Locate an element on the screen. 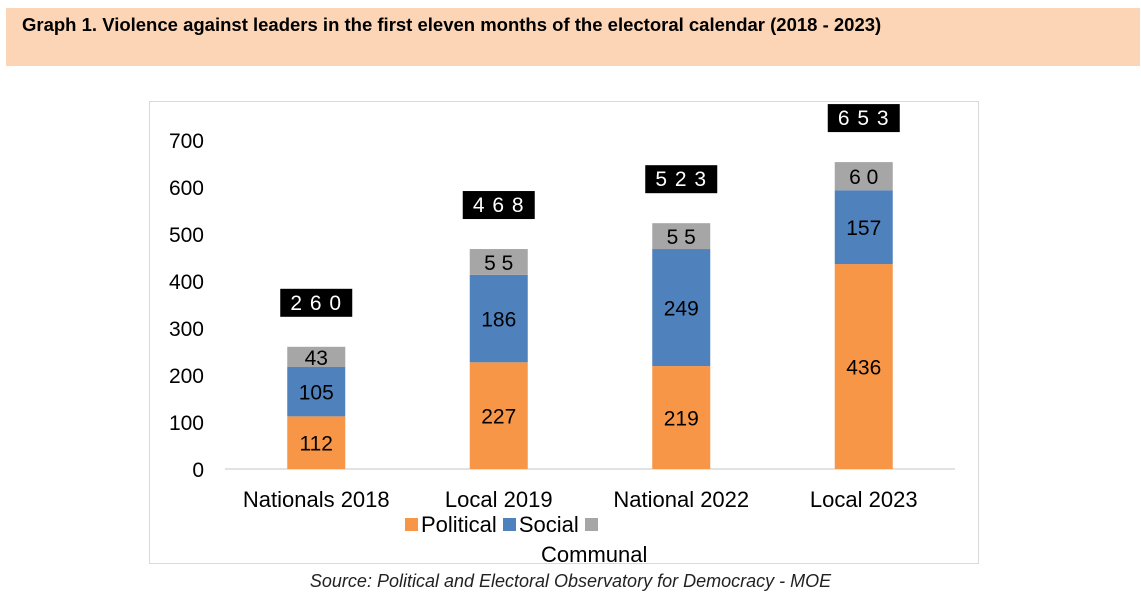  total-label: 4 6 8 is located at coordinates (499, 205).